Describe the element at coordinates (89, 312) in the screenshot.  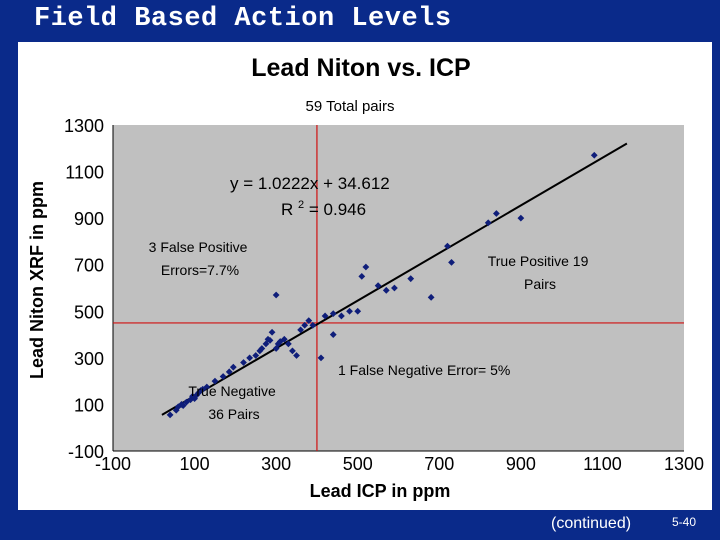
I see `y-tick-label: 500` at that location.